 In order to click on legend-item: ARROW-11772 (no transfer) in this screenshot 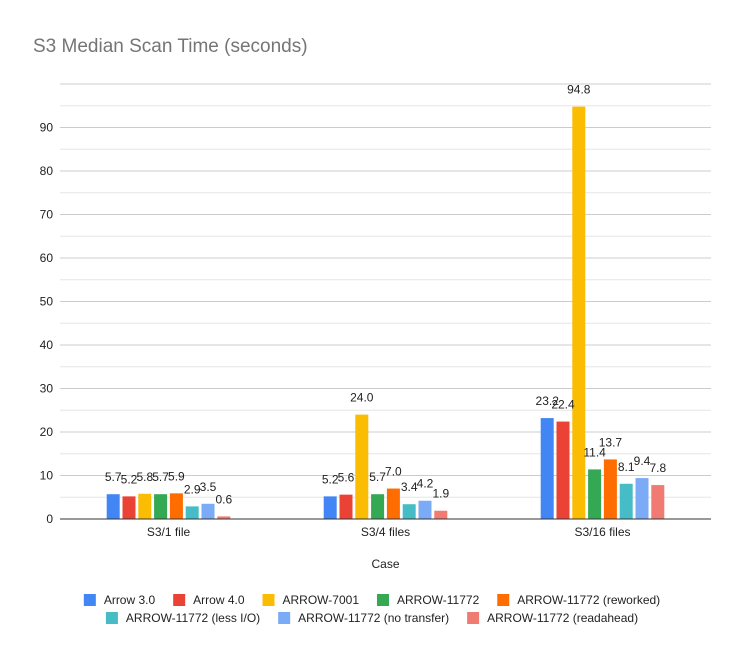, I will do `click(363, 618)`.